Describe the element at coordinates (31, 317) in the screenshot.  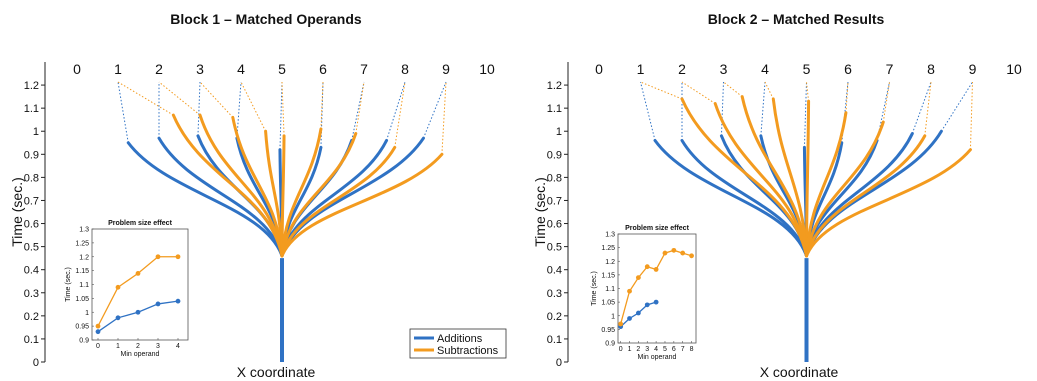
I see `y-tick-label: 0.2` at that location.